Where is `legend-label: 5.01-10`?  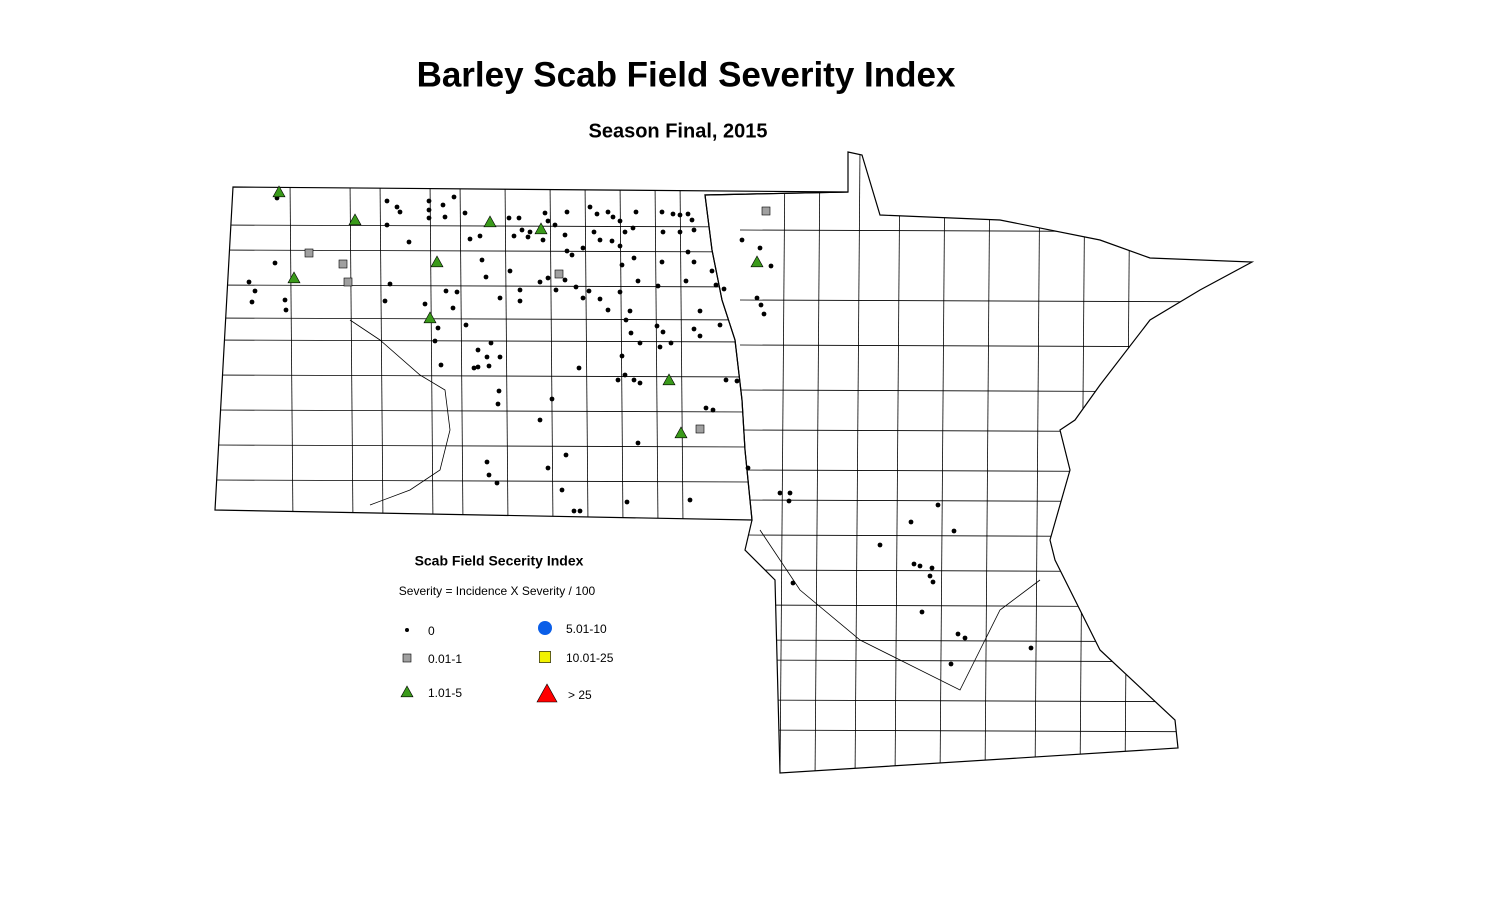 legend-label: 5.01-10 is located at coordinates (586, 629).